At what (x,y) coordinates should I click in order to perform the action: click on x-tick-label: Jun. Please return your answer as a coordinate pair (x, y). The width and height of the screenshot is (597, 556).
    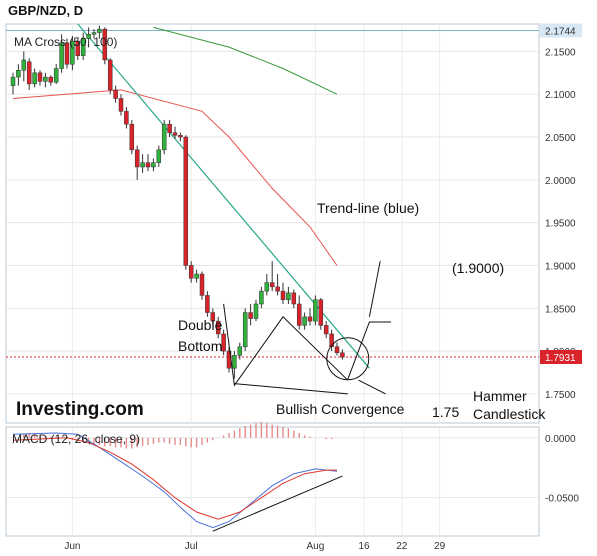
    Looking at the image, I should click on (72, 546).